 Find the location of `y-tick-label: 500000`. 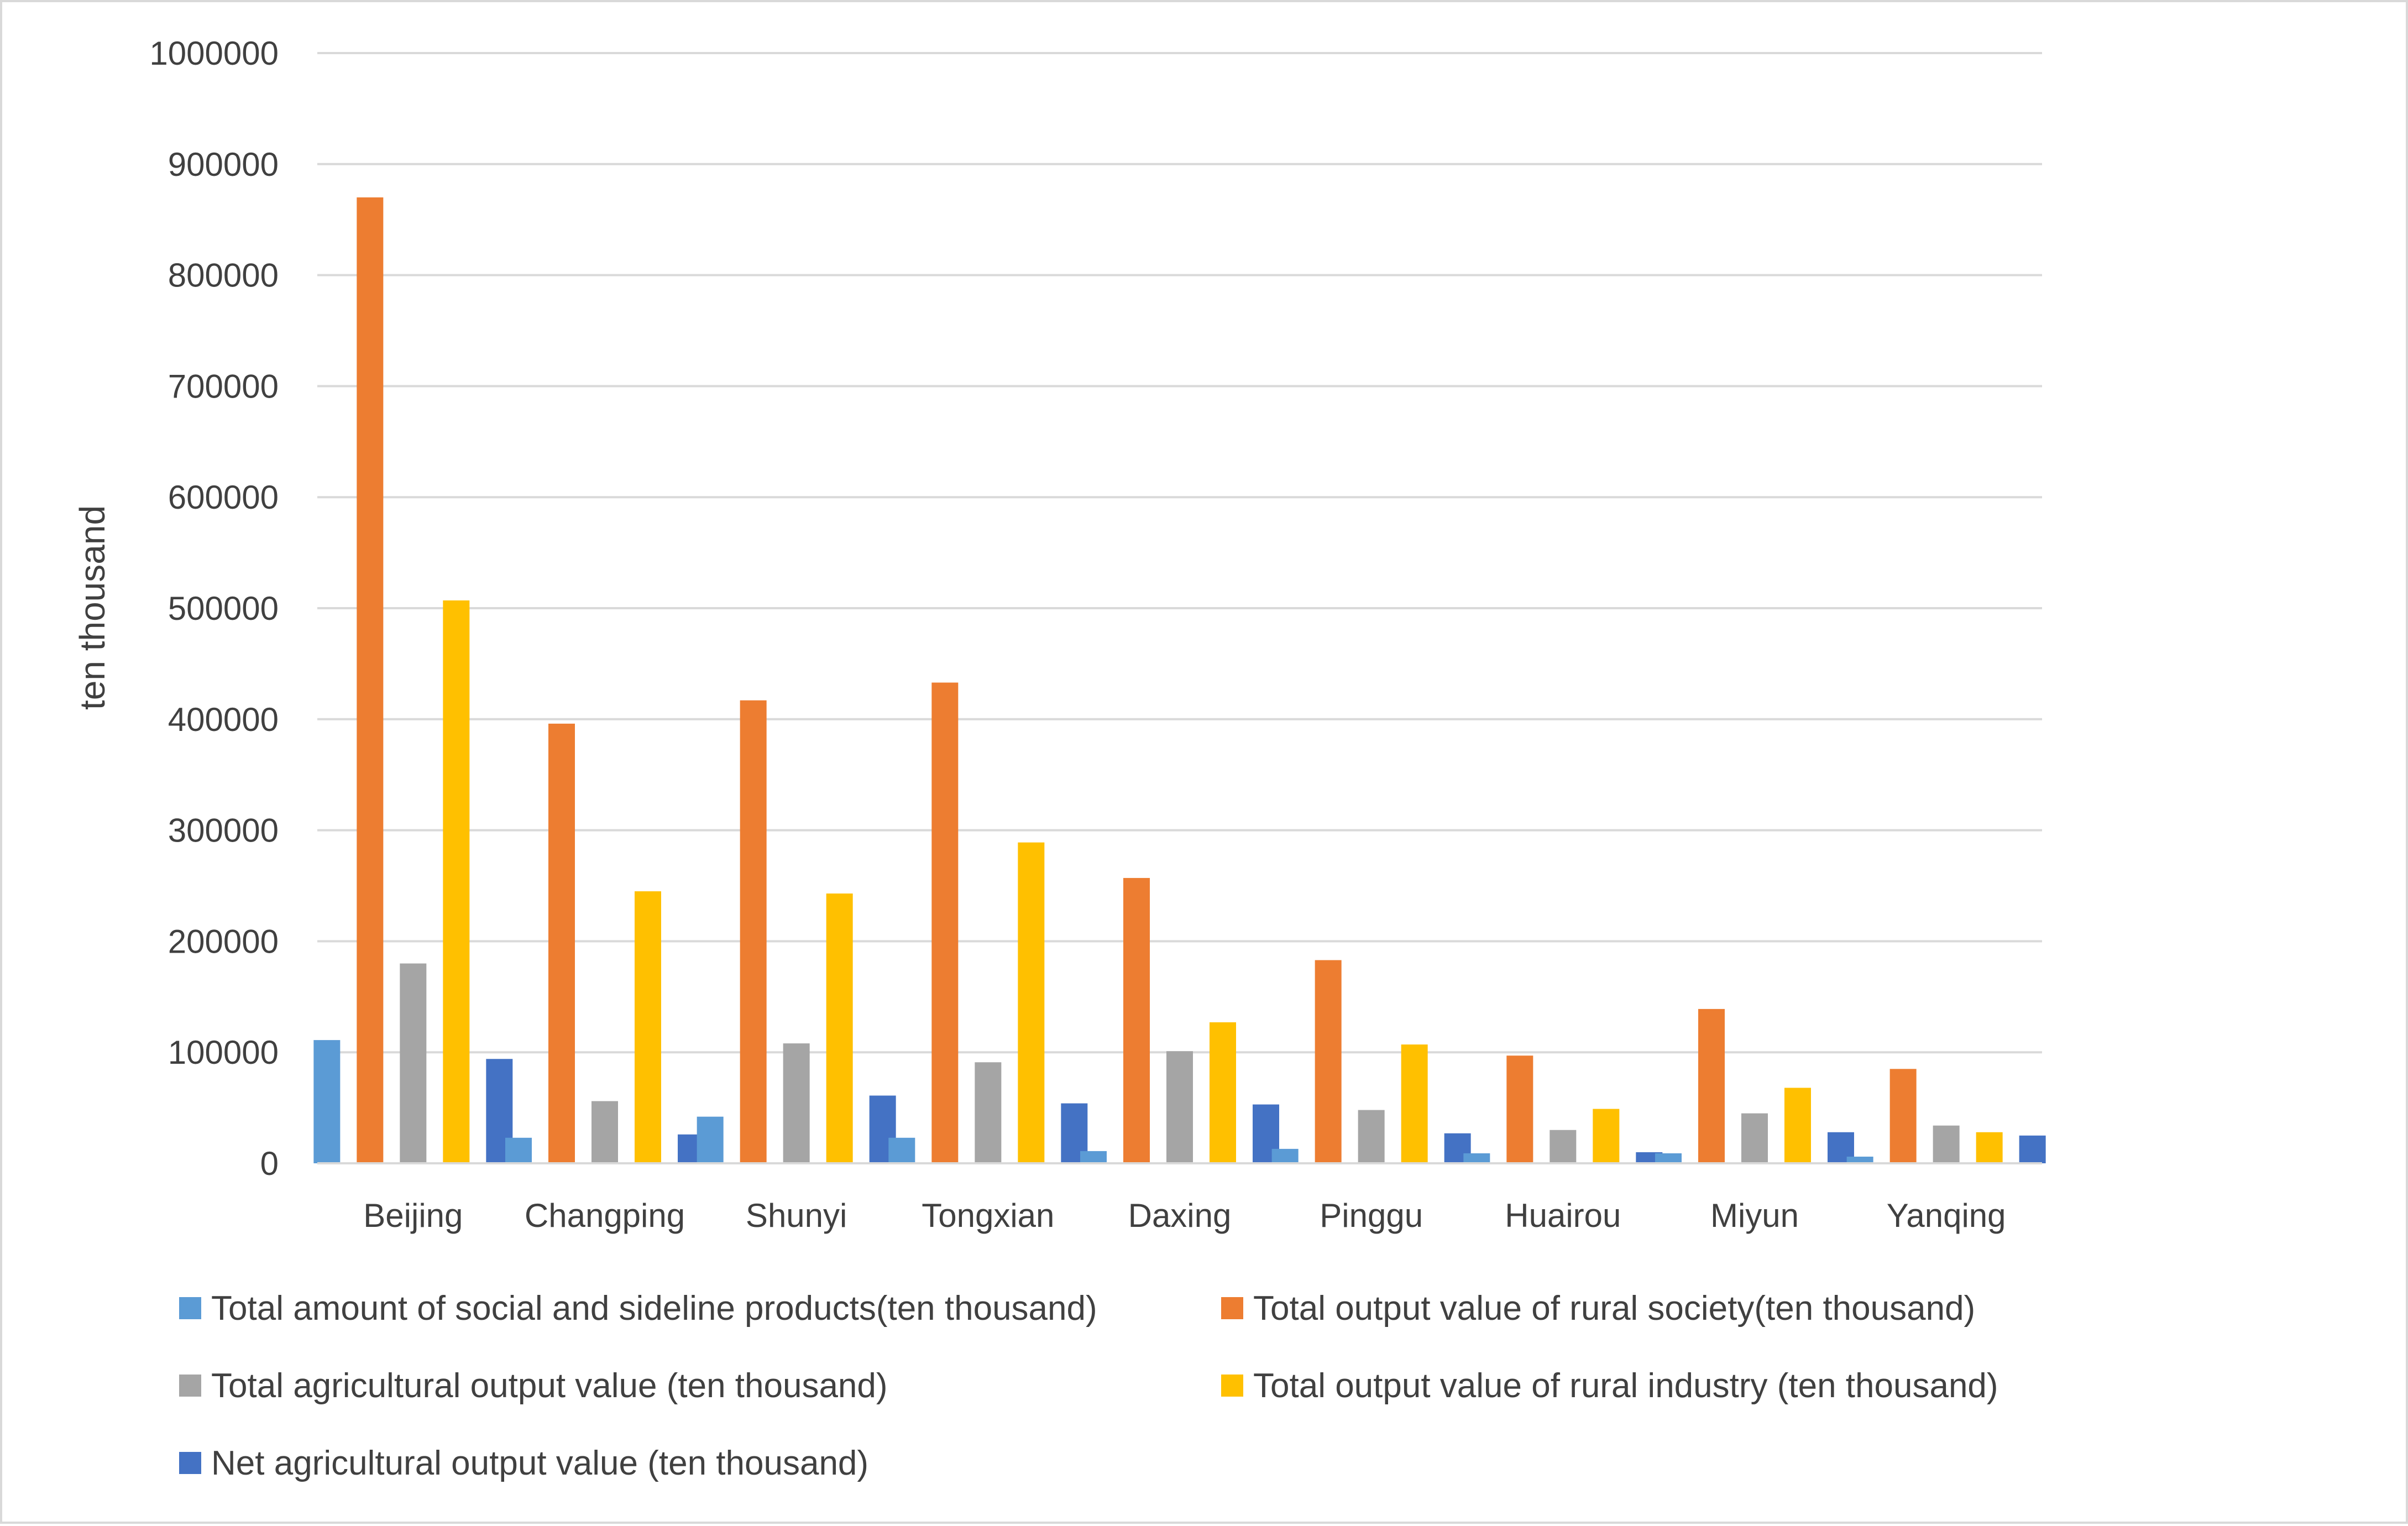

y-tick-label: 500000 is located at coordinates (223, 608).